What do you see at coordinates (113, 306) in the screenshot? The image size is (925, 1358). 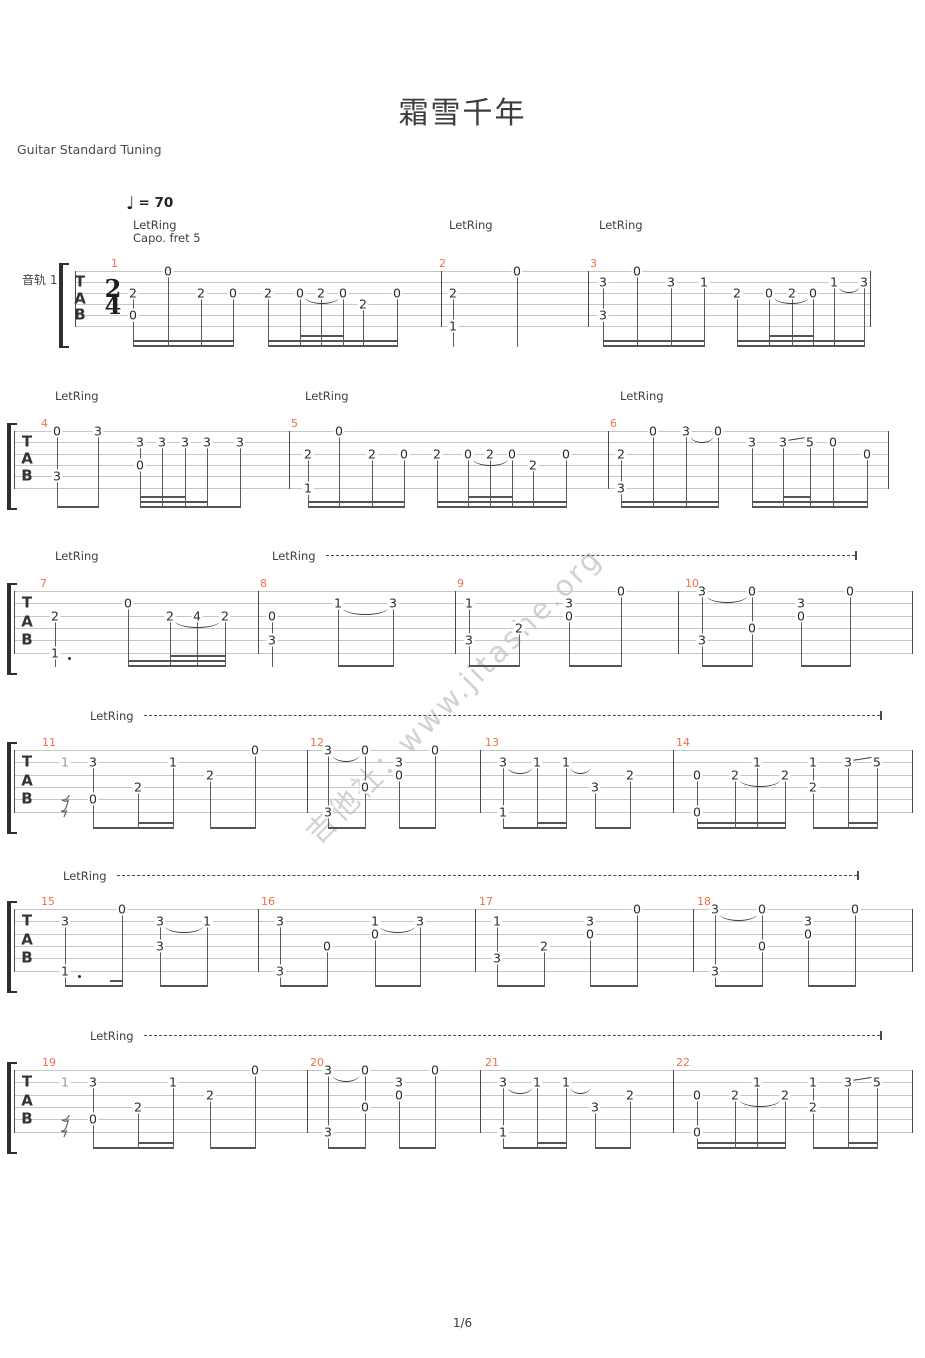 I see `time-signature-bottom: 4` at bounding box center [113, 306].